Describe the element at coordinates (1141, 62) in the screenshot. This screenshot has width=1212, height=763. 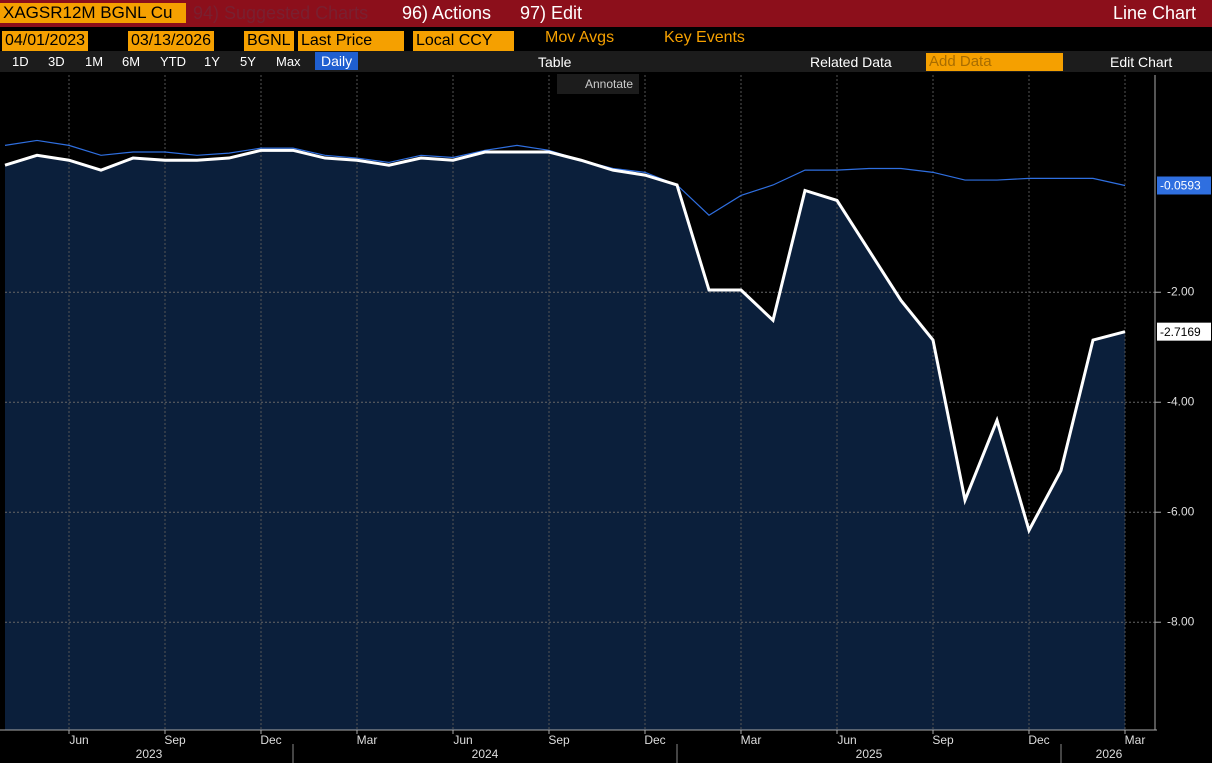
I see `edit-chart: Edit Chart` at that location.